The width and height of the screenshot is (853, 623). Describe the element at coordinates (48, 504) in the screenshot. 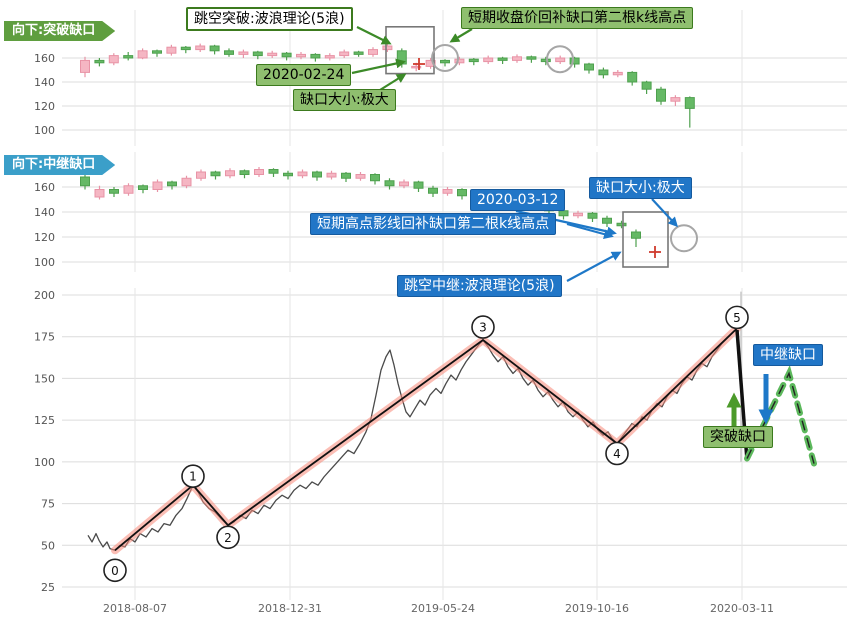

I see `y-tick-label: 75` at that location.